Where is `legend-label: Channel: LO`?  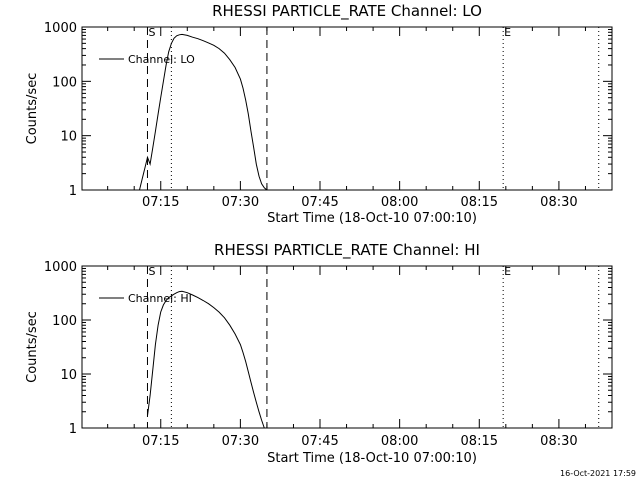 legend-label: Channel: LO is located at coordinates (161, 59).